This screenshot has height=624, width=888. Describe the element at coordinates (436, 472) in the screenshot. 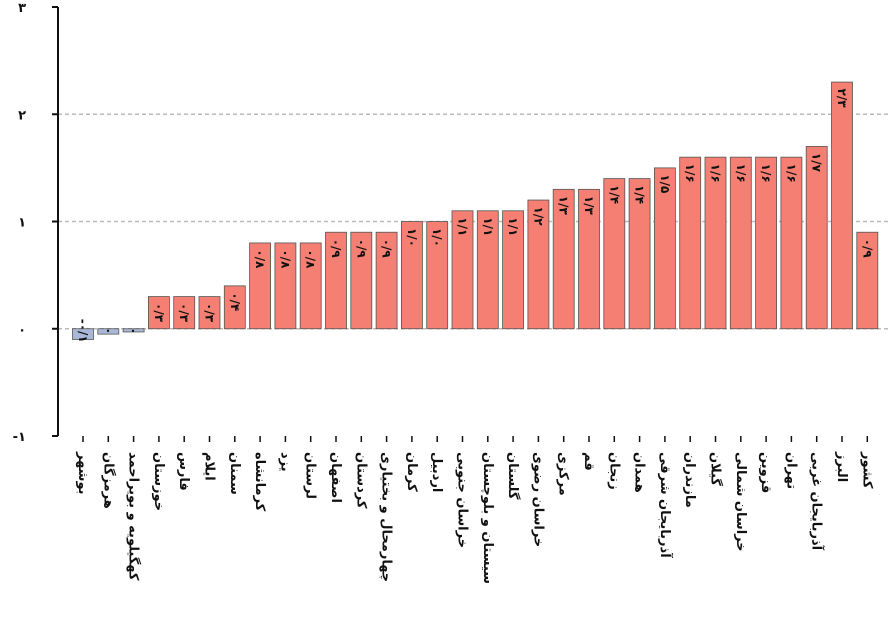

I see `category-label: اردبیل` at that location.